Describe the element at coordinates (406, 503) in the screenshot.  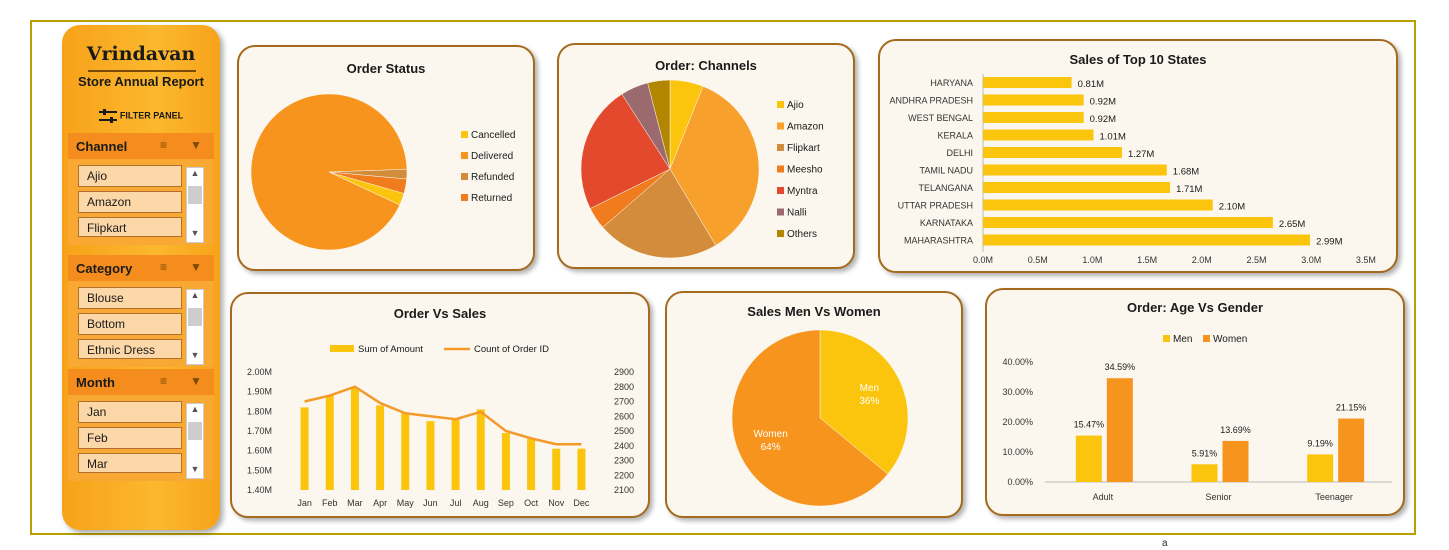
I see `x-tick-label: May` at that location.